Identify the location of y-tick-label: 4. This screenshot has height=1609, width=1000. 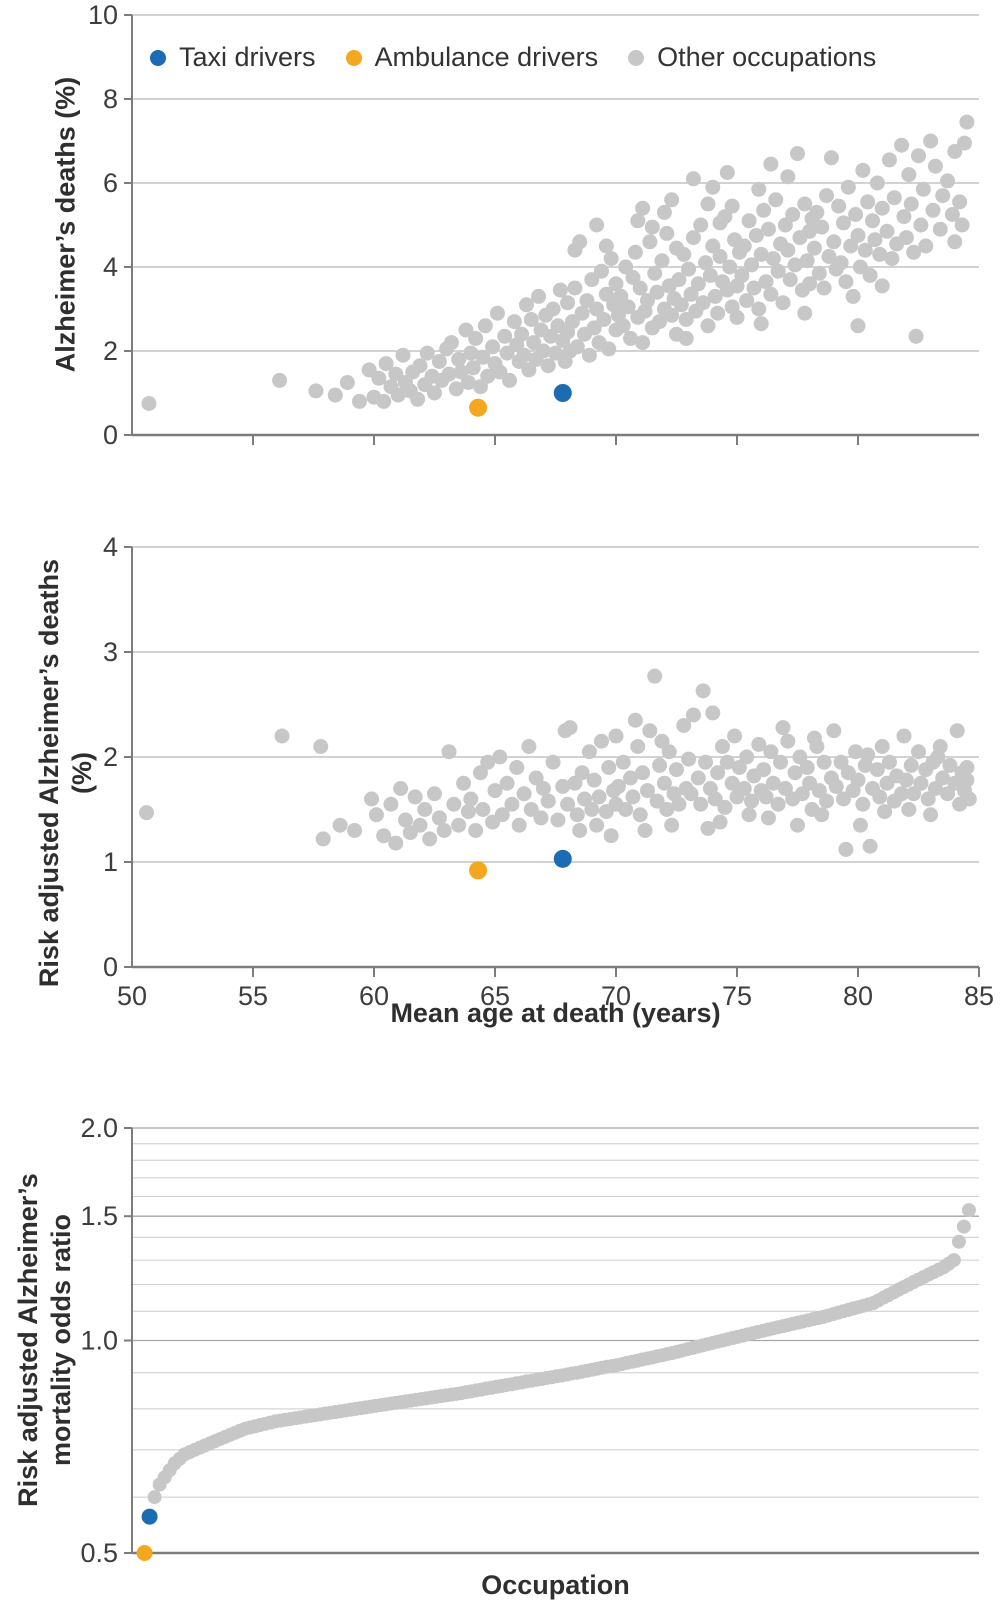
(110, 547).